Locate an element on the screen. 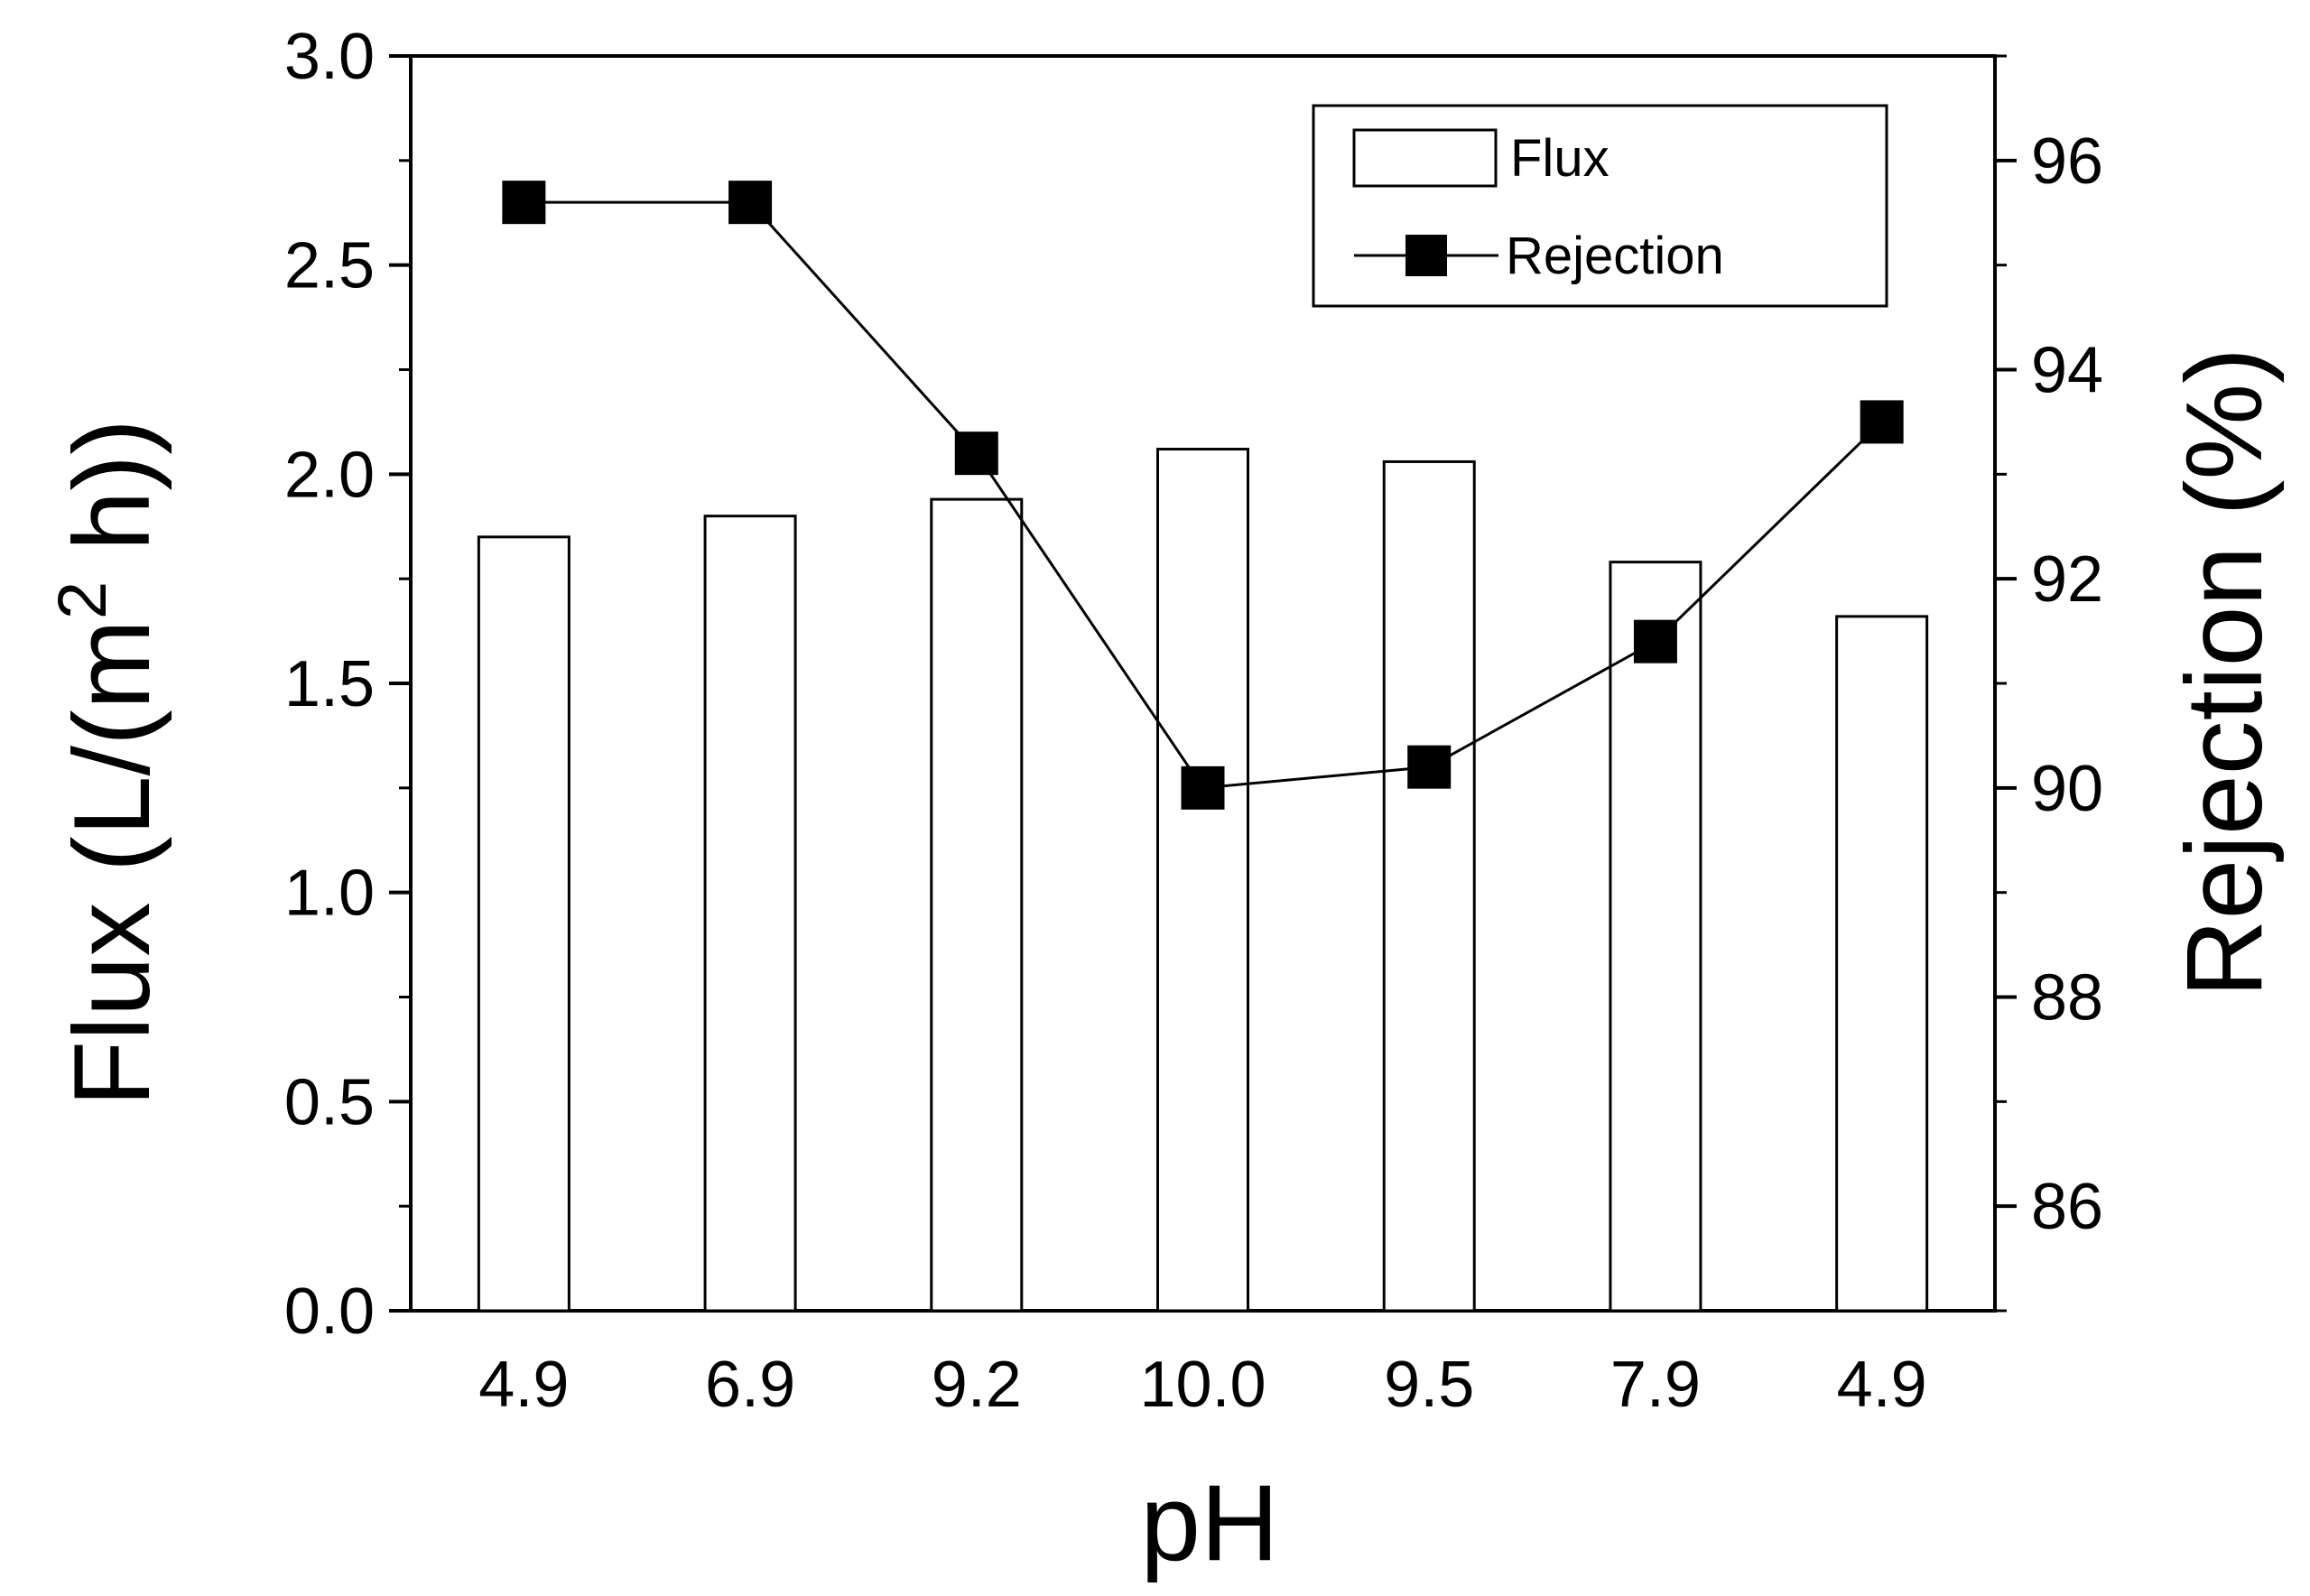  right-tick-label: 88 is located at coordinates (2067, 998).